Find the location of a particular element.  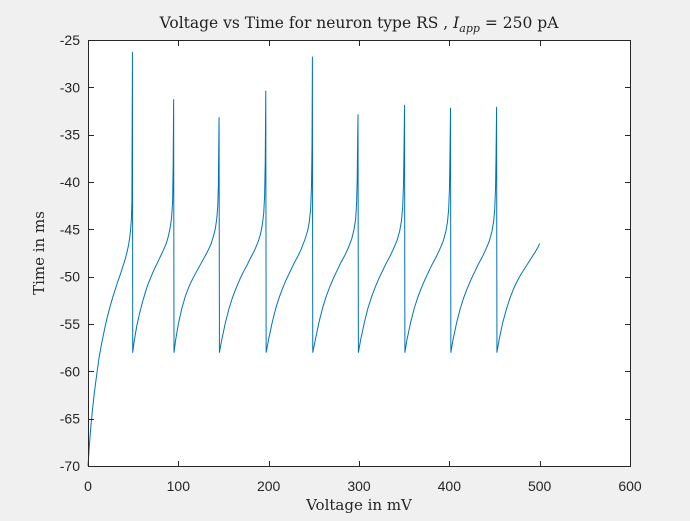

y-axis-label: Time in ms is located at coordinates (39, 253).